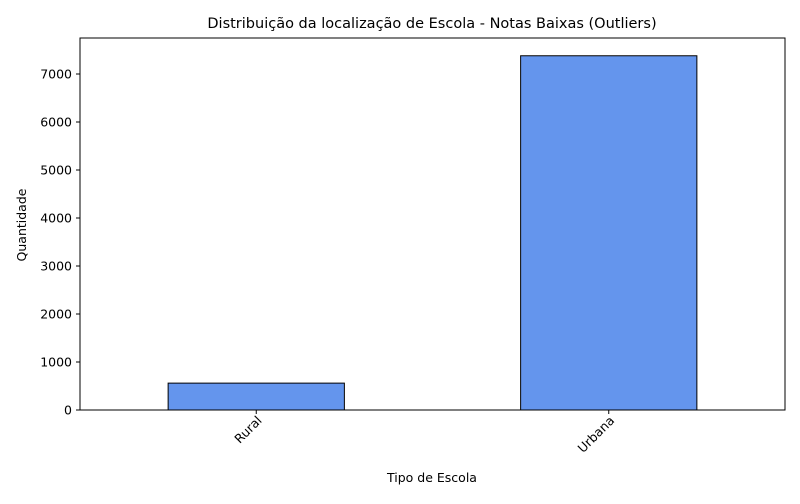  What do you see at coordinates (431, 477) in the screenshot?
I see `x-axis-label: Tipo de Escola` at bounding box center [431, 477].